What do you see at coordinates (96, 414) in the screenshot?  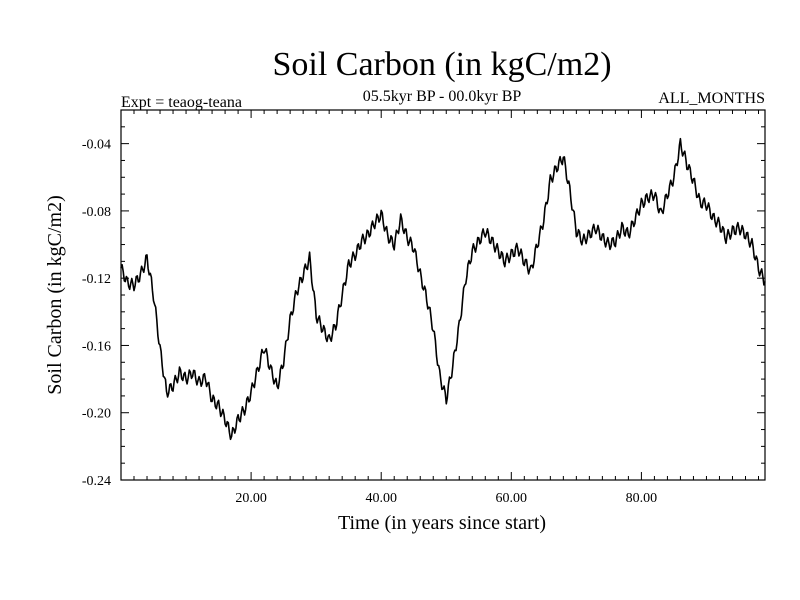 I see `y-tick-label: -0.20` at bounding box center [96, 414].